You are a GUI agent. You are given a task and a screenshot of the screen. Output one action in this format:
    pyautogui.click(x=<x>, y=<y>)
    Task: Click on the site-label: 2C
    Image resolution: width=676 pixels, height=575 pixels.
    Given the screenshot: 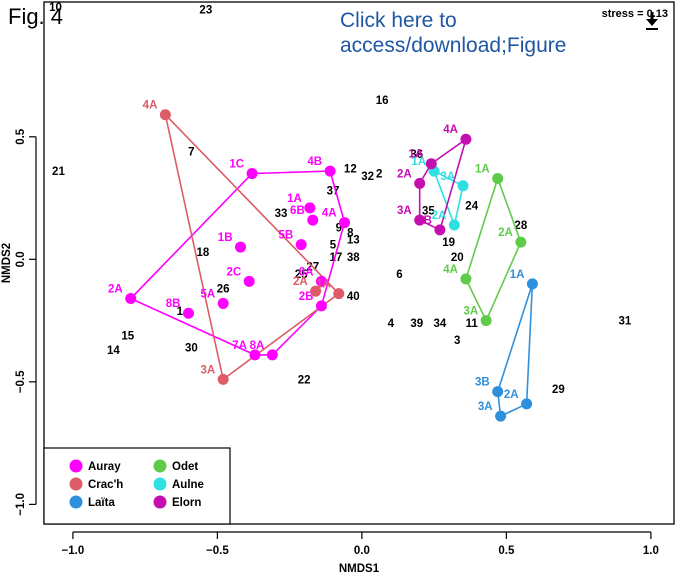 What is the action you would take?
    pyautogui.click(x=233, y=272)
    